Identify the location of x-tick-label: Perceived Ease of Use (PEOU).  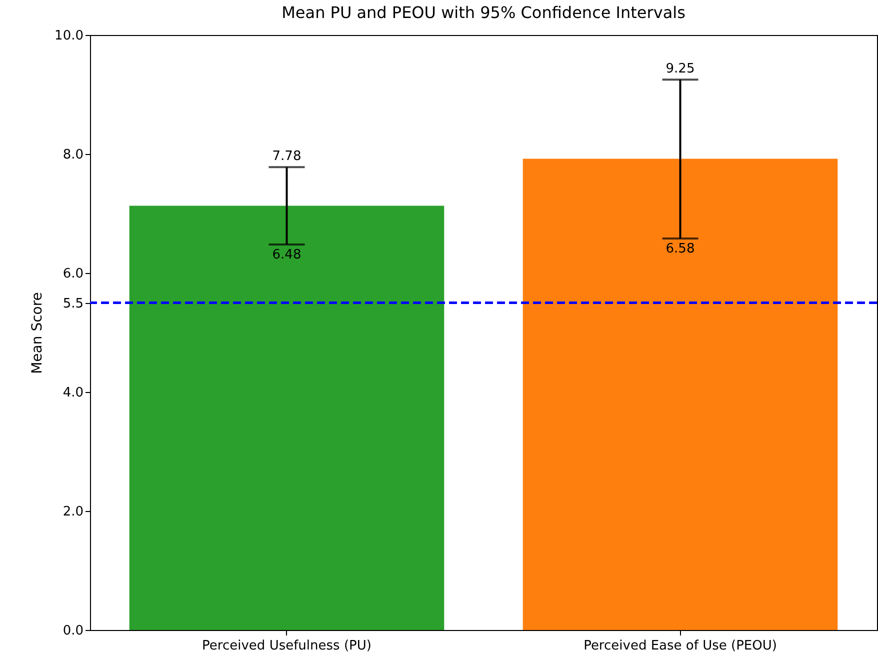
(680, 646).